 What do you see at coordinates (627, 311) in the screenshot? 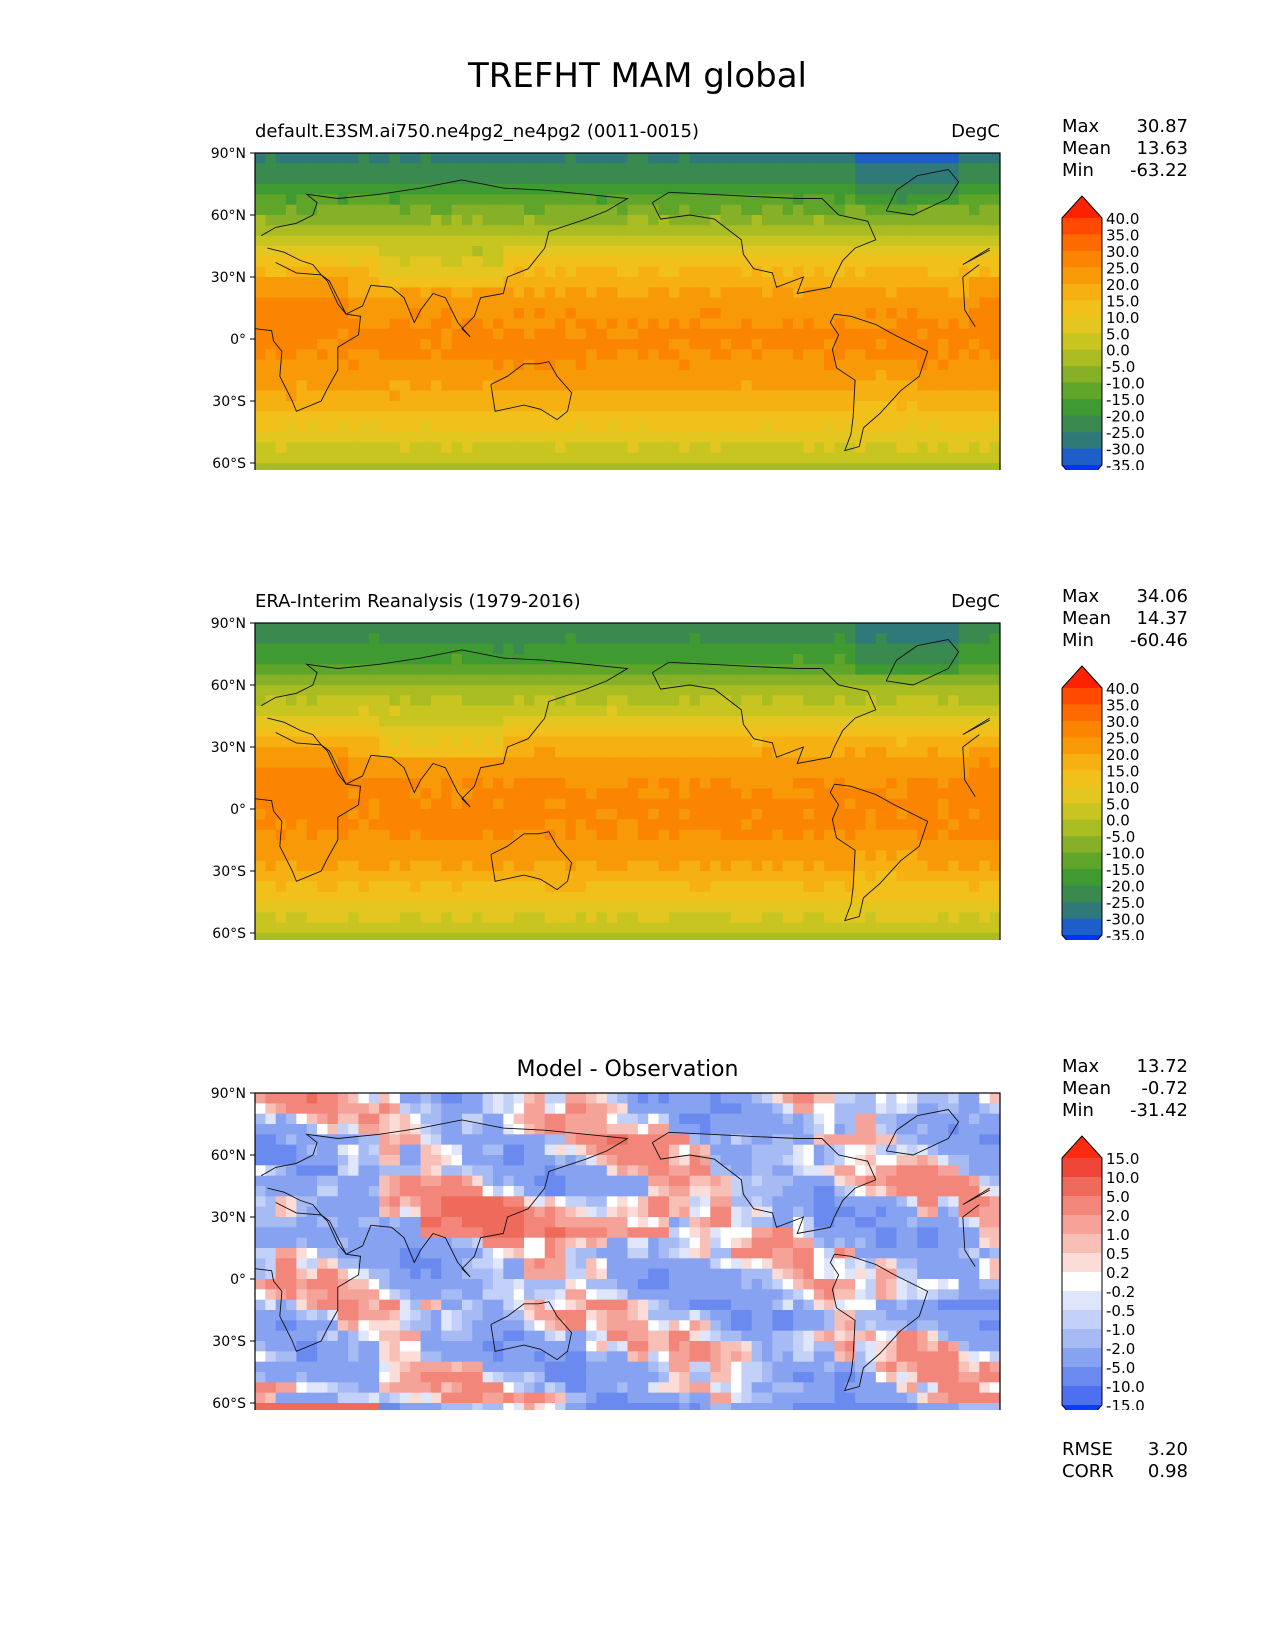
I see `contour-field` at bounding box center [627, 311].